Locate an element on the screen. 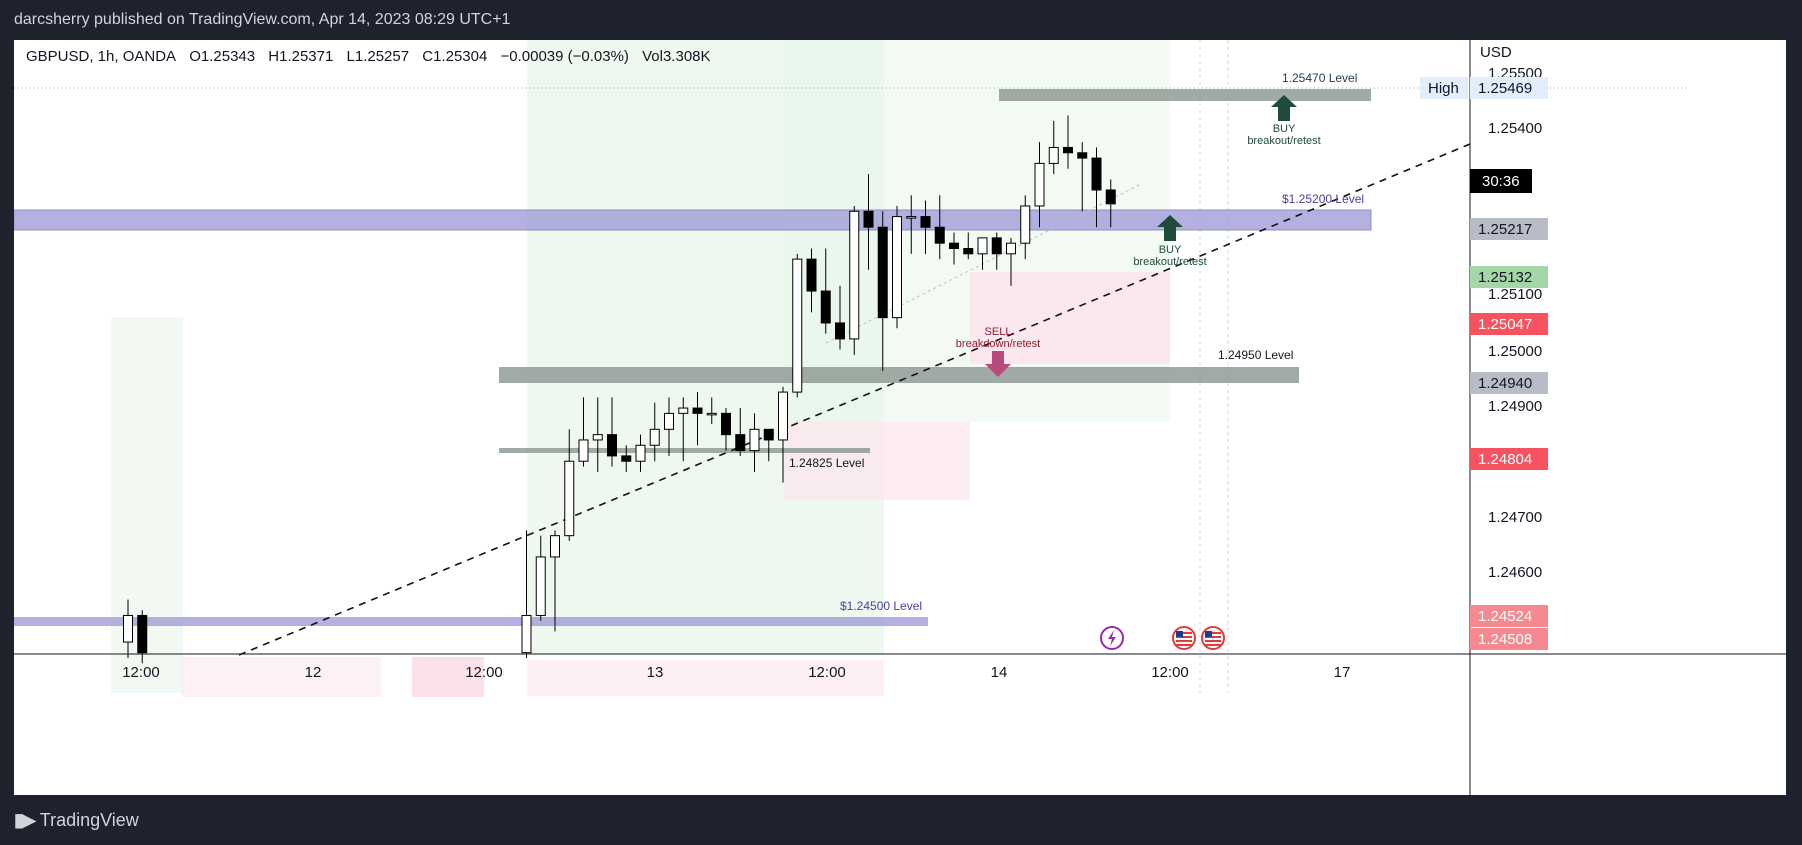 The width and height of the screenshot is (1802, 845). time-axis: 12:00 12 12:00 13 12:00 14 12:00 17 is located at coordinates (736, 672).